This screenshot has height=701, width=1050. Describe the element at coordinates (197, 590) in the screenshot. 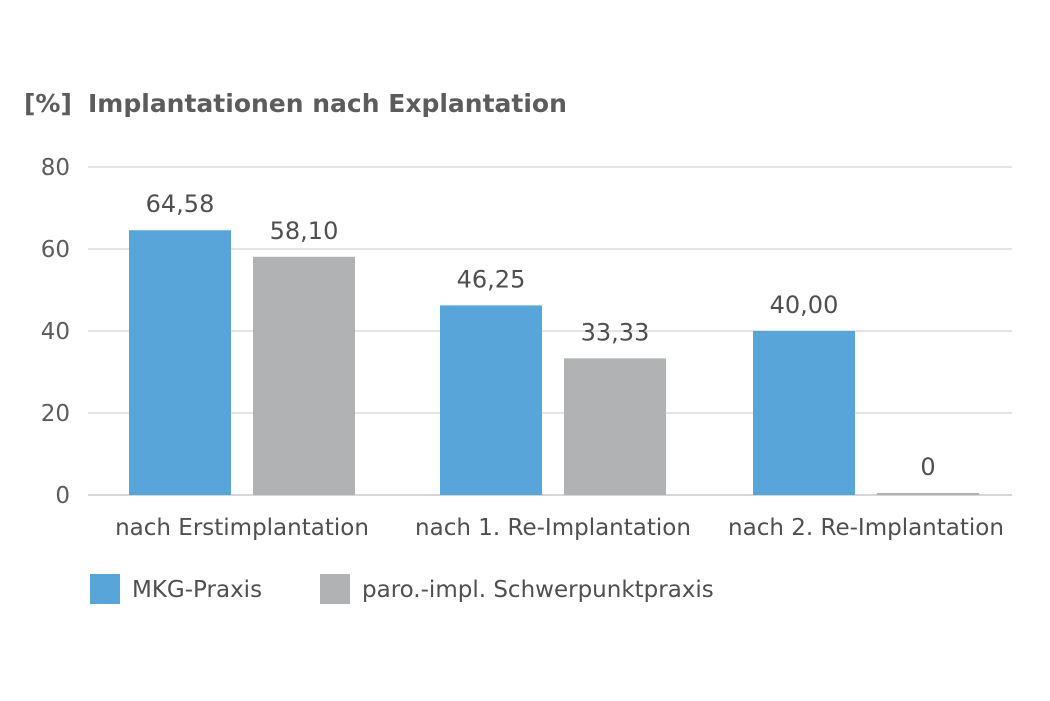

I see `legend-label: MKG-Praxis` at that location.